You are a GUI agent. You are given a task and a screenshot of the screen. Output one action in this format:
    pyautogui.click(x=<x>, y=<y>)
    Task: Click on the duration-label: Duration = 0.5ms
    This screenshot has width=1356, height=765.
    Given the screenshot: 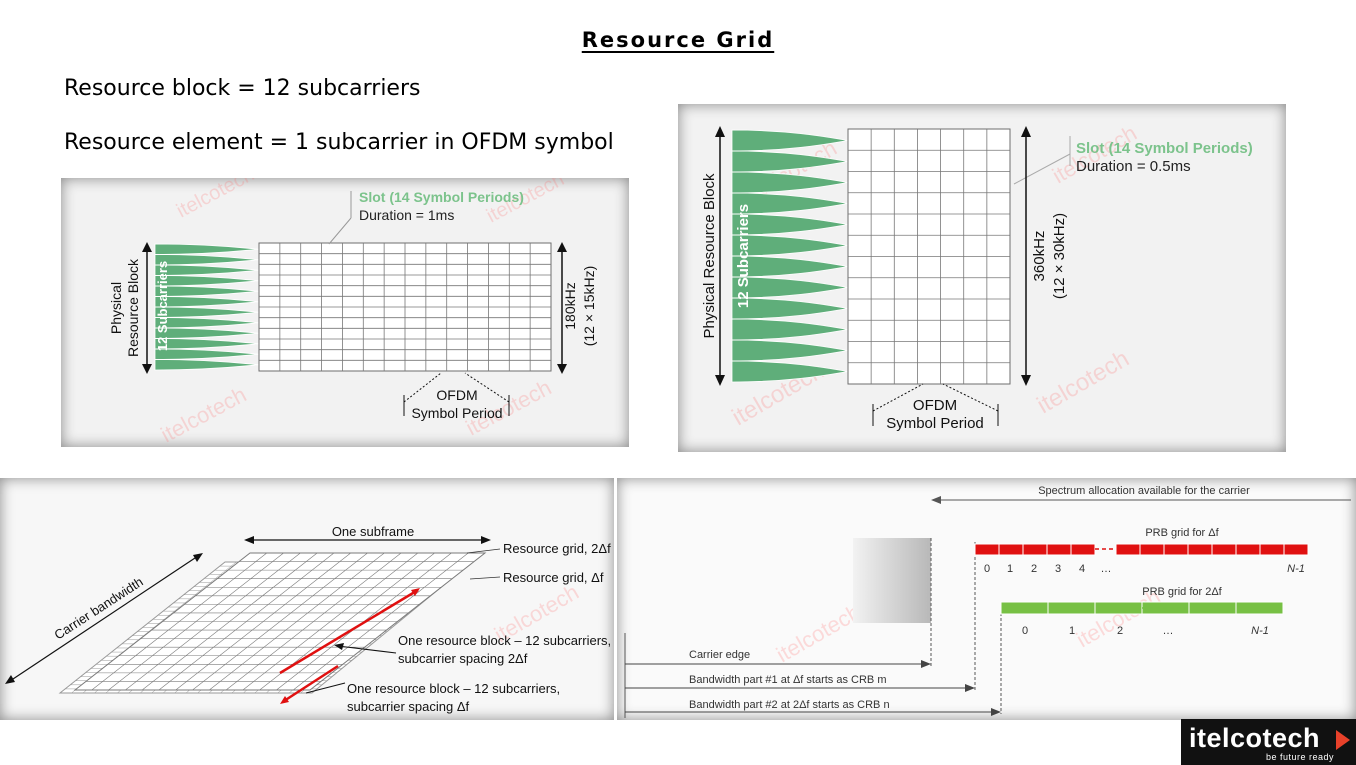 What is the action you would take?
    pyautogui.click(x=1133, y=166)
    